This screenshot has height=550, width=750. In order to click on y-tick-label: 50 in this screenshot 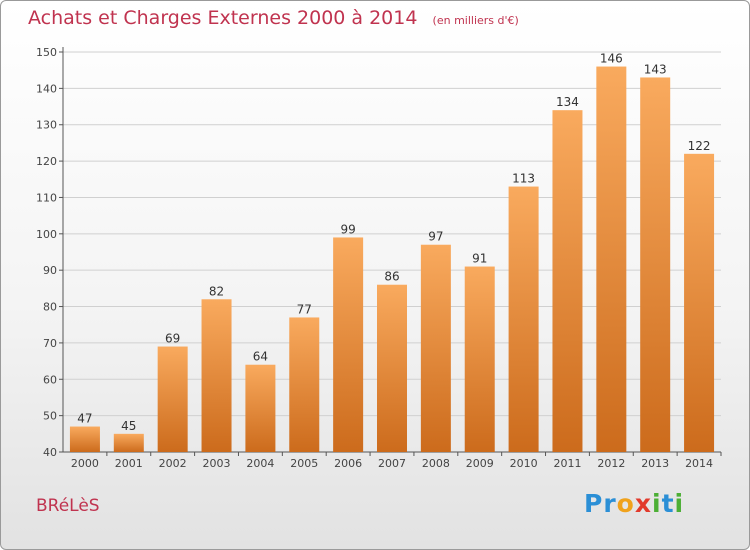, I will do `click(50, 416)`.